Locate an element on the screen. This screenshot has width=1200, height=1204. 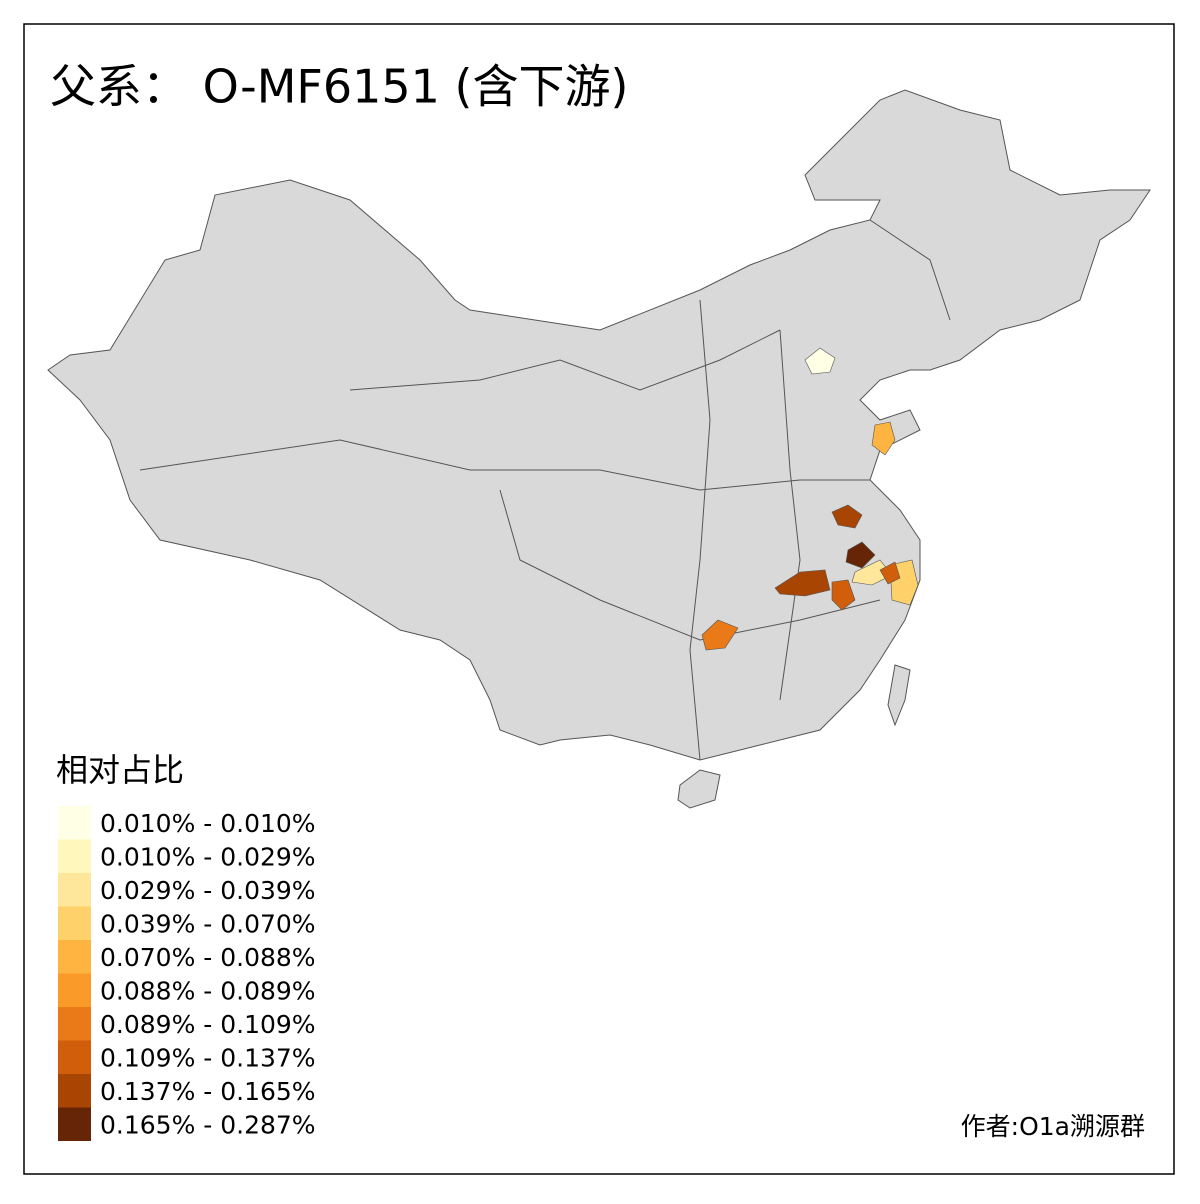
legend-label: 0.010% - 0.029% is located at coordinates (208, 856).